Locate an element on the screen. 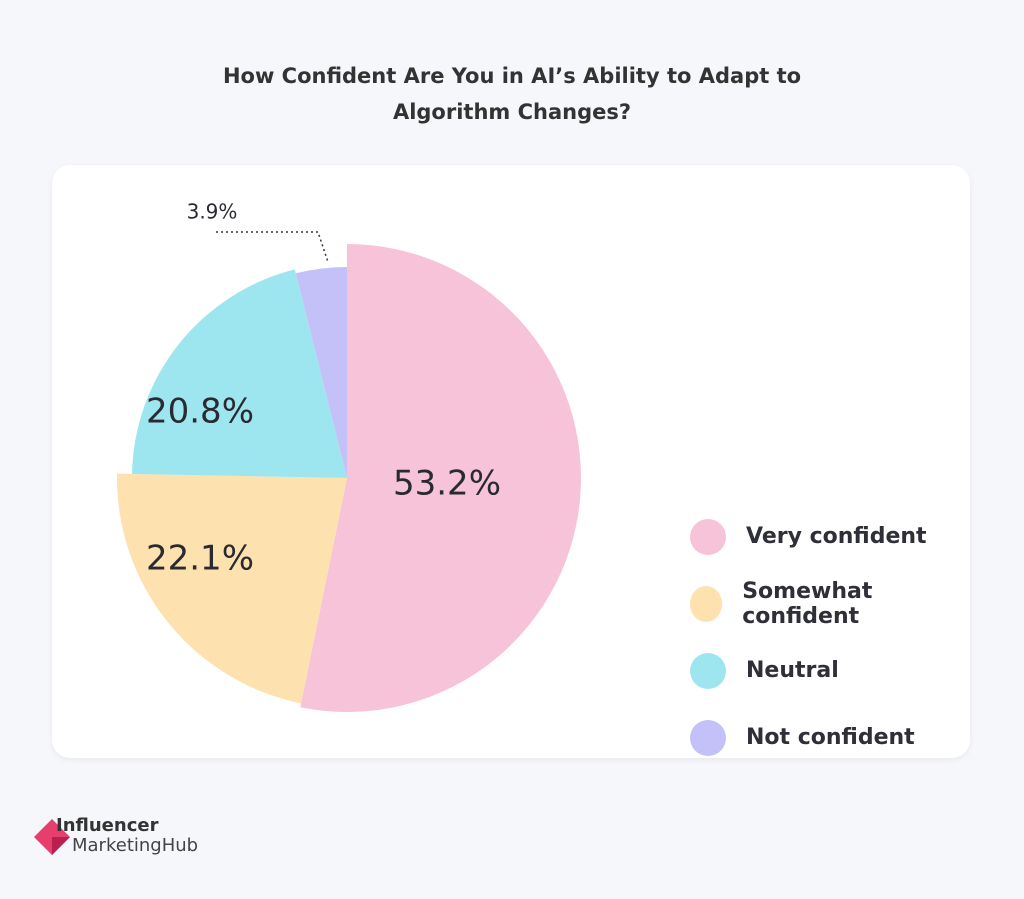 The image size is (1024, 899). legend-label: Very confident is located at coordinates (836, 536).